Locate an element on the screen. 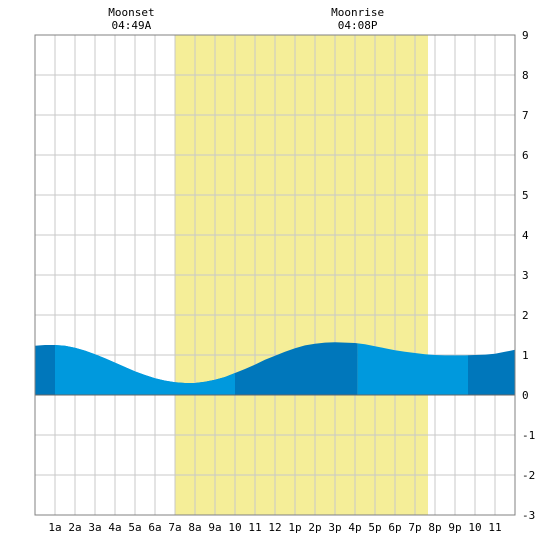 The height and width of the screenshot is (550, 550). moonset-label: Moonset is located at coordinates (131, 12).